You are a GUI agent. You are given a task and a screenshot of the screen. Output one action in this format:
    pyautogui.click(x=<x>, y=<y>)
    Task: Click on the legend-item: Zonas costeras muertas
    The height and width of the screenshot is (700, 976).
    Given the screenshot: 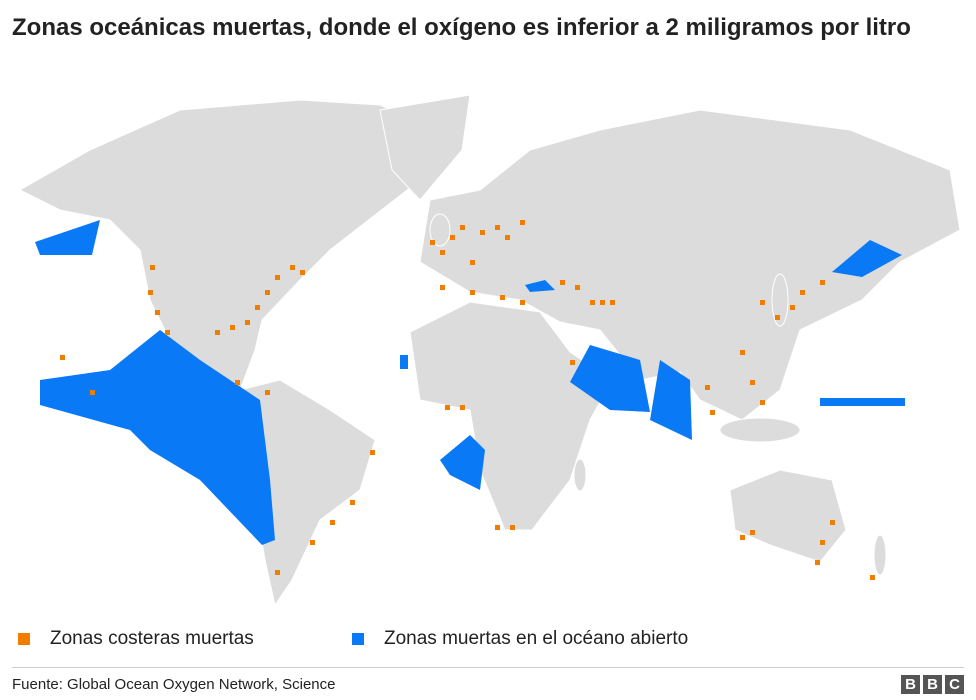 What is the action you would take?
    pyautogui.click(x=136, y=639)
    